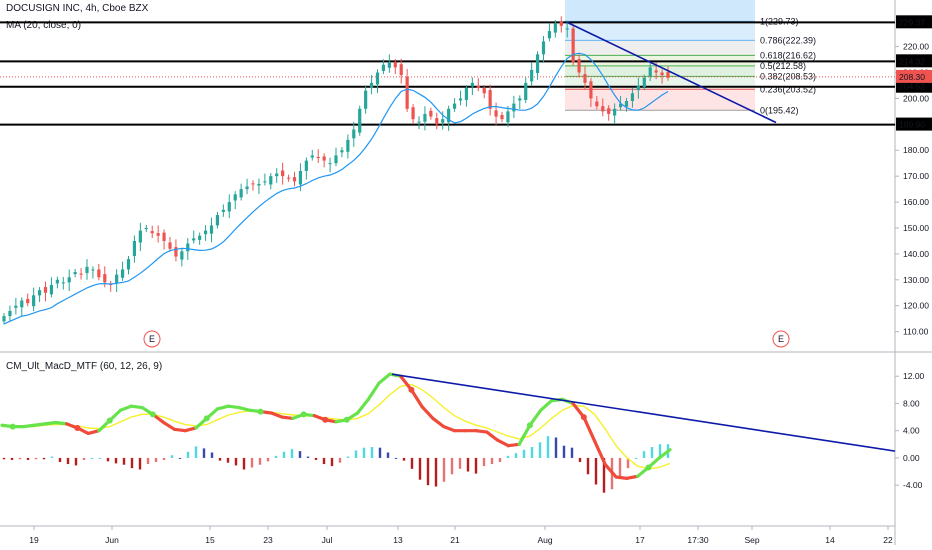 Image resolution: width=932 pixels, height=550 pixels. I want to click on price-tick-label: 130.00, so click(916, 280).